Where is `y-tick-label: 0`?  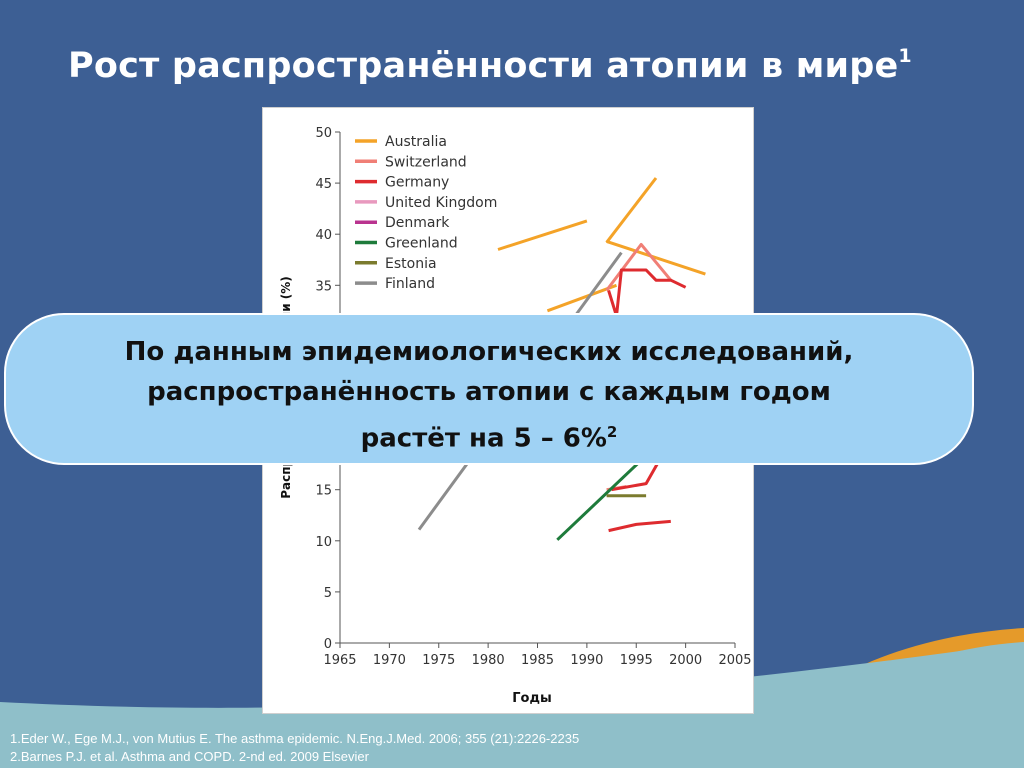
y-tick-label: 0 is located at coordinates (328, 644).